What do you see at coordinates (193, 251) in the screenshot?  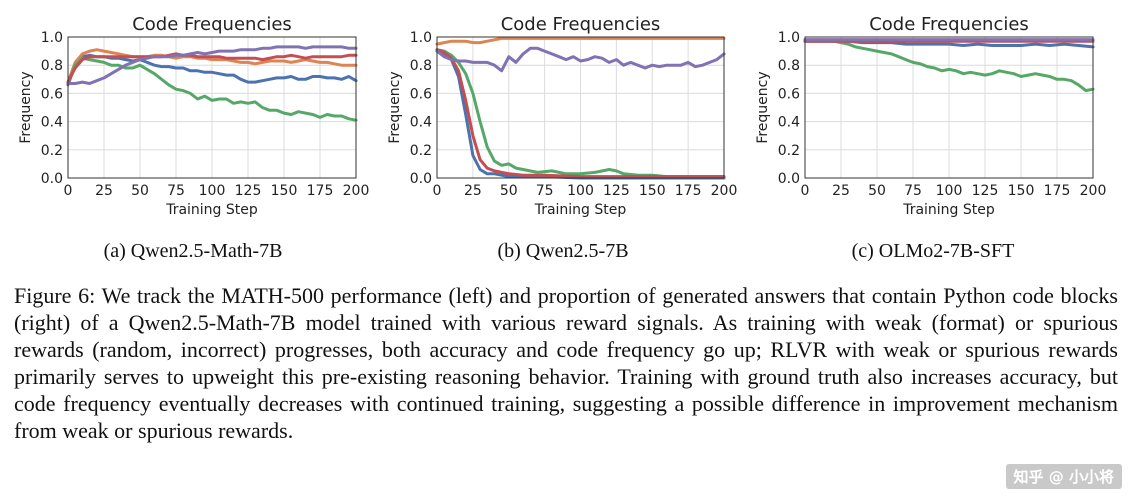 I see `subcaption-a: (a) Qwen2.5-Math-7B` at bounding box center [193, 251].